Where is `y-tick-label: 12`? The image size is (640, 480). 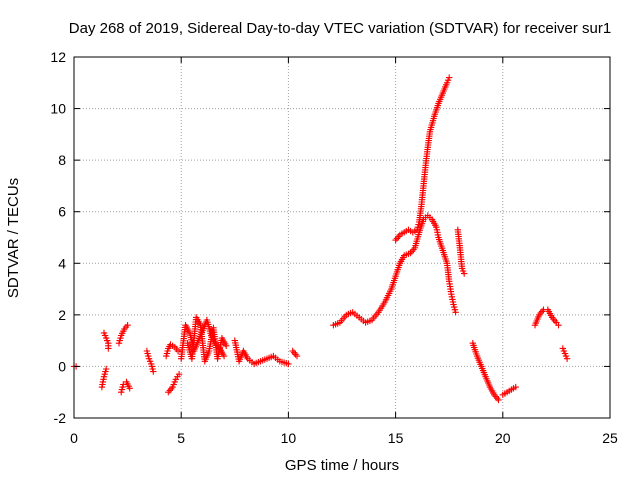 y-tick-label: 12 is located at coordinates (58, 57).